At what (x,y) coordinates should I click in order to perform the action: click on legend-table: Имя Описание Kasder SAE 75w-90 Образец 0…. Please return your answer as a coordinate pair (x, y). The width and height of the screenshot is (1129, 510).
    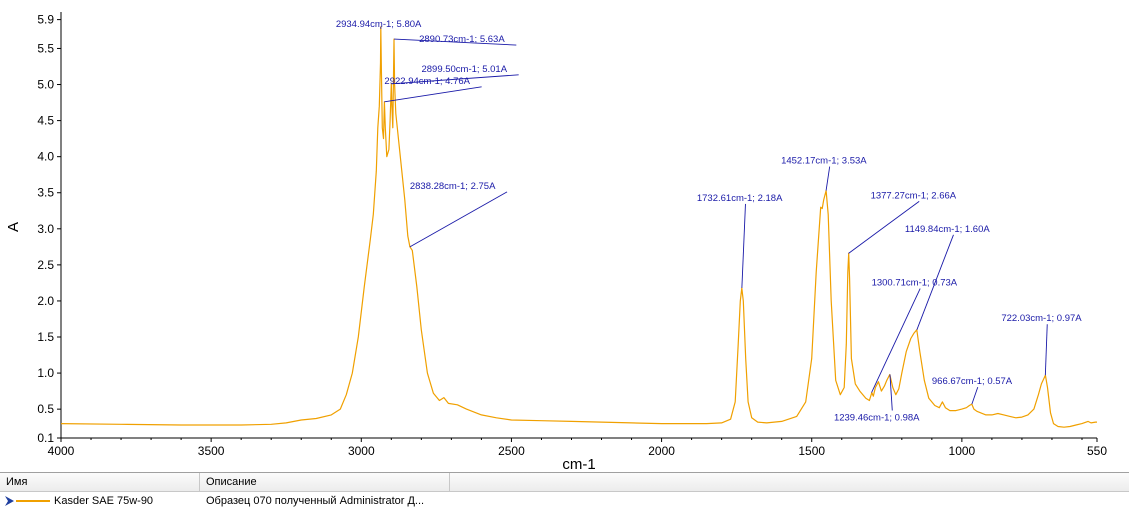
    Looking at the image, I should click on (564, 491).